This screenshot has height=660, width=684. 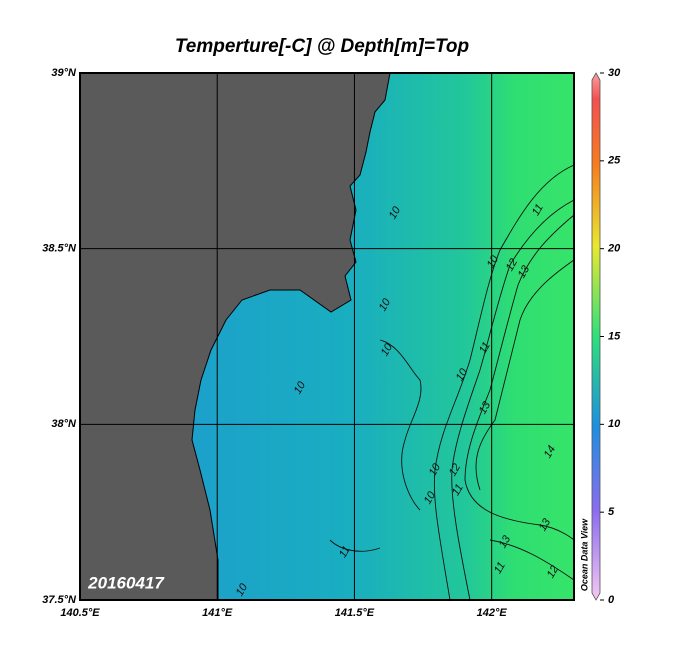 What do you see at coordinates (59, 249) in the screenshot?
I see `y-tick-label: 38.5°N` at bounding box center [59, 249].